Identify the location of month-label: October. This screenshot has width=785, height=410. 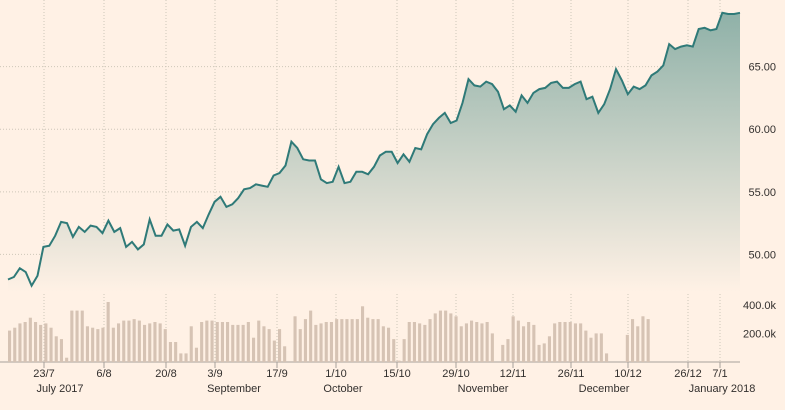
(342, 389).